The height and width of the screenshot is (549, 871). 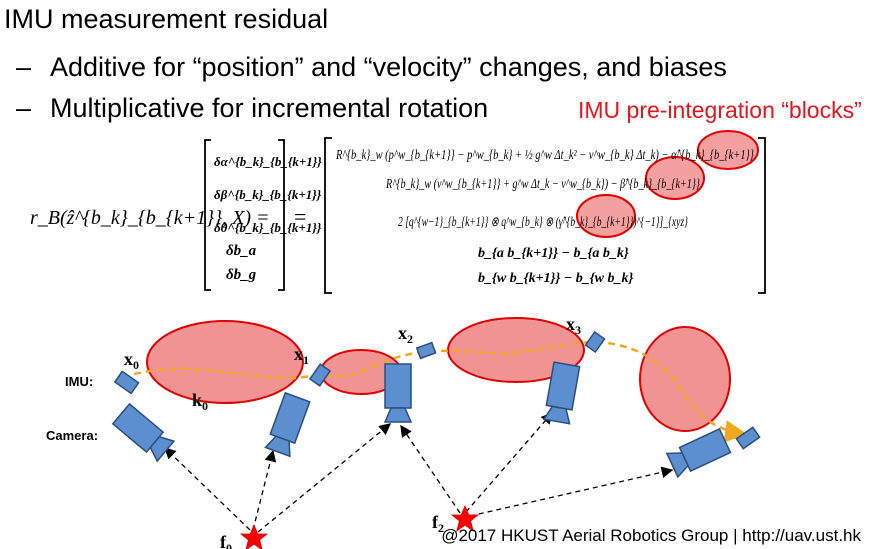 What do you see at coordinates (720, 110) in the screenshot?
I see `preintegration-blocks-label: IMU pre-integration “blocks”` at bounding box center [720, 110].